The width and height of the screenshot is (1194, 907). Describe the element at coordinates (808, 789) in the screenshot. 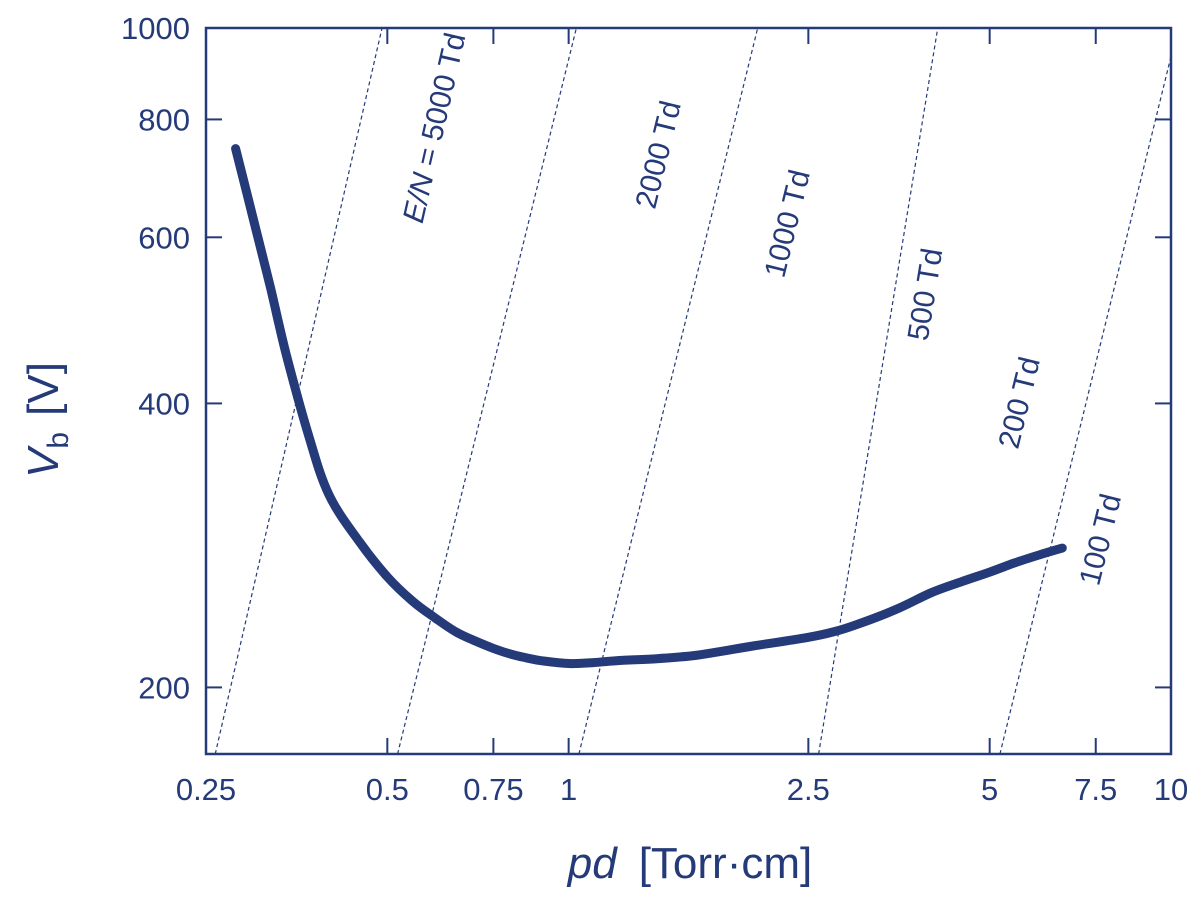

I see `x-tick-label: 2.5` at that location.